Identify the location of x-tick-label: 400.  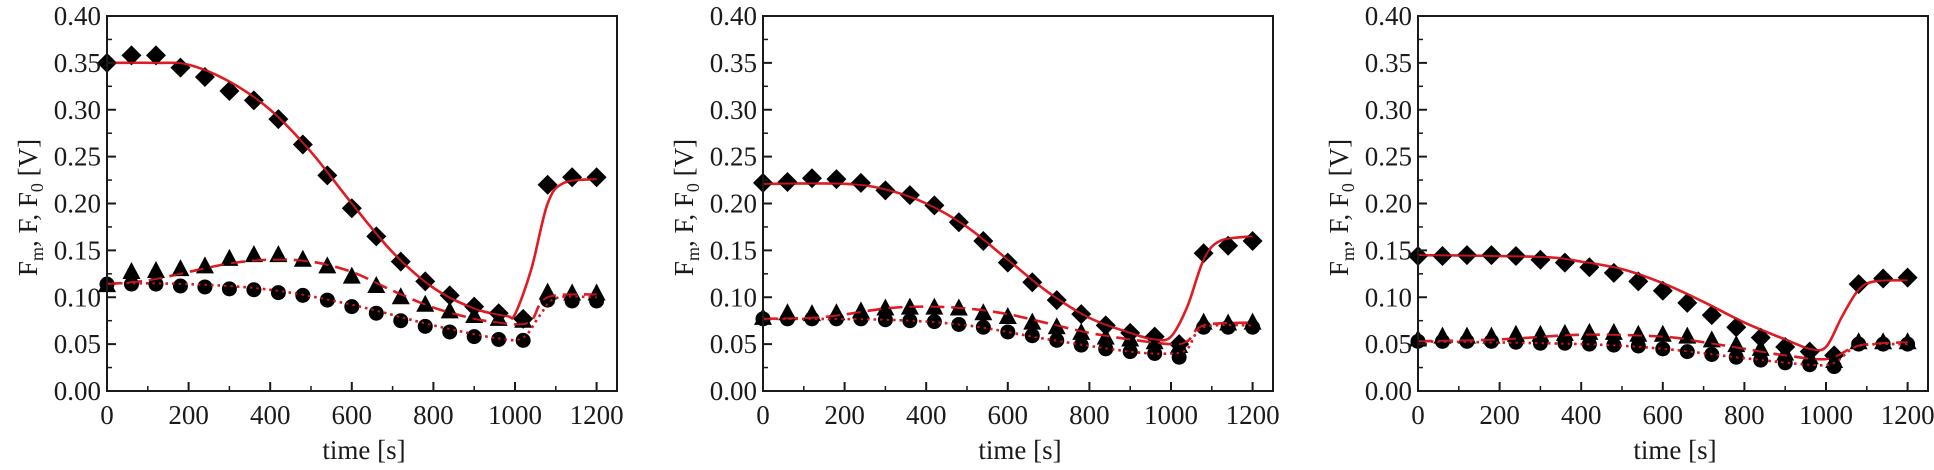
(926, 415).